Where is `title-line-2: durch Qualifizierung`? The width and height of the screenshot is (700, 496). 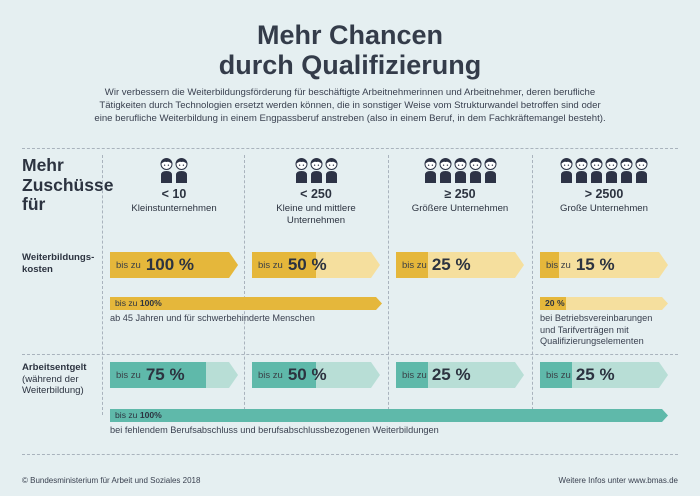 title-line-2: durch Qualifizierung is located at coordinates (350, 65).